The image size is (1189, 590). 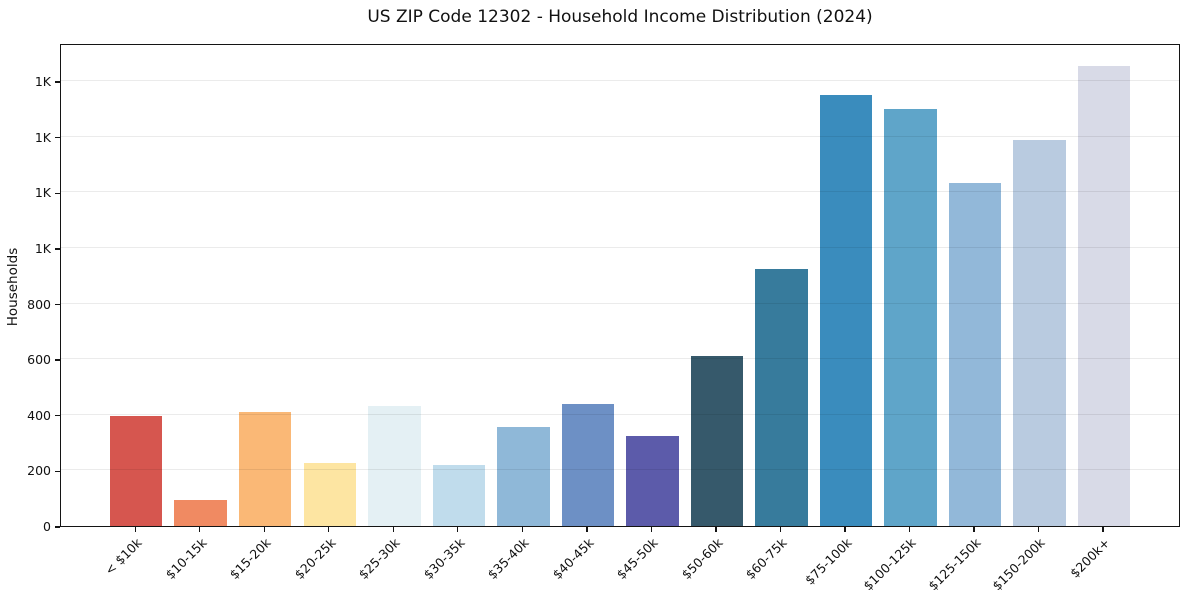 What do you see at coordinates (200, 512) in the screenshot?
I see `bar-10-15k` at bounding box center [200, 512].